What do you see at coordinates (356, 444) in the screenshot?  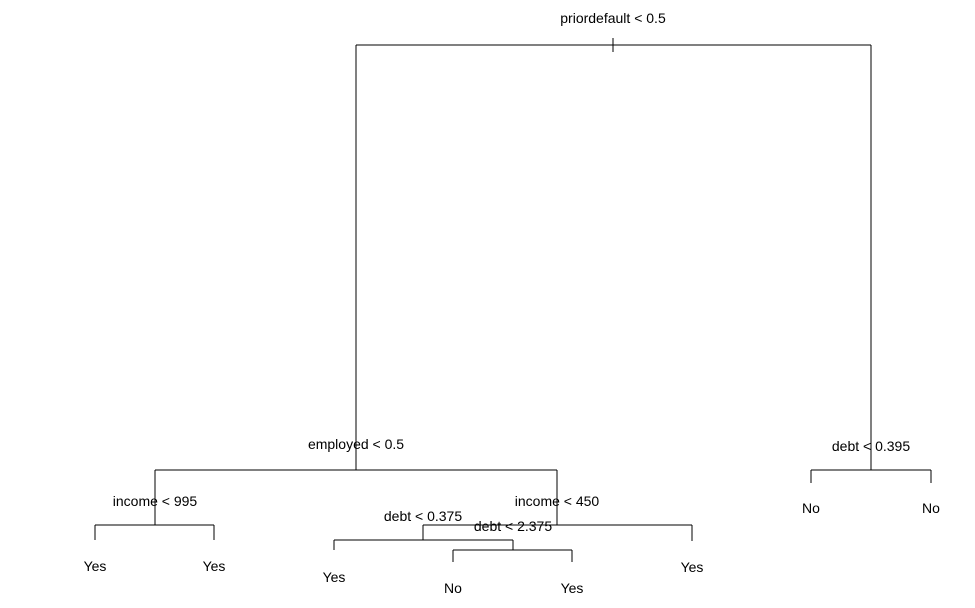 I see `split-label-employed: employed < 0.5` at bounding box center [356, 444].